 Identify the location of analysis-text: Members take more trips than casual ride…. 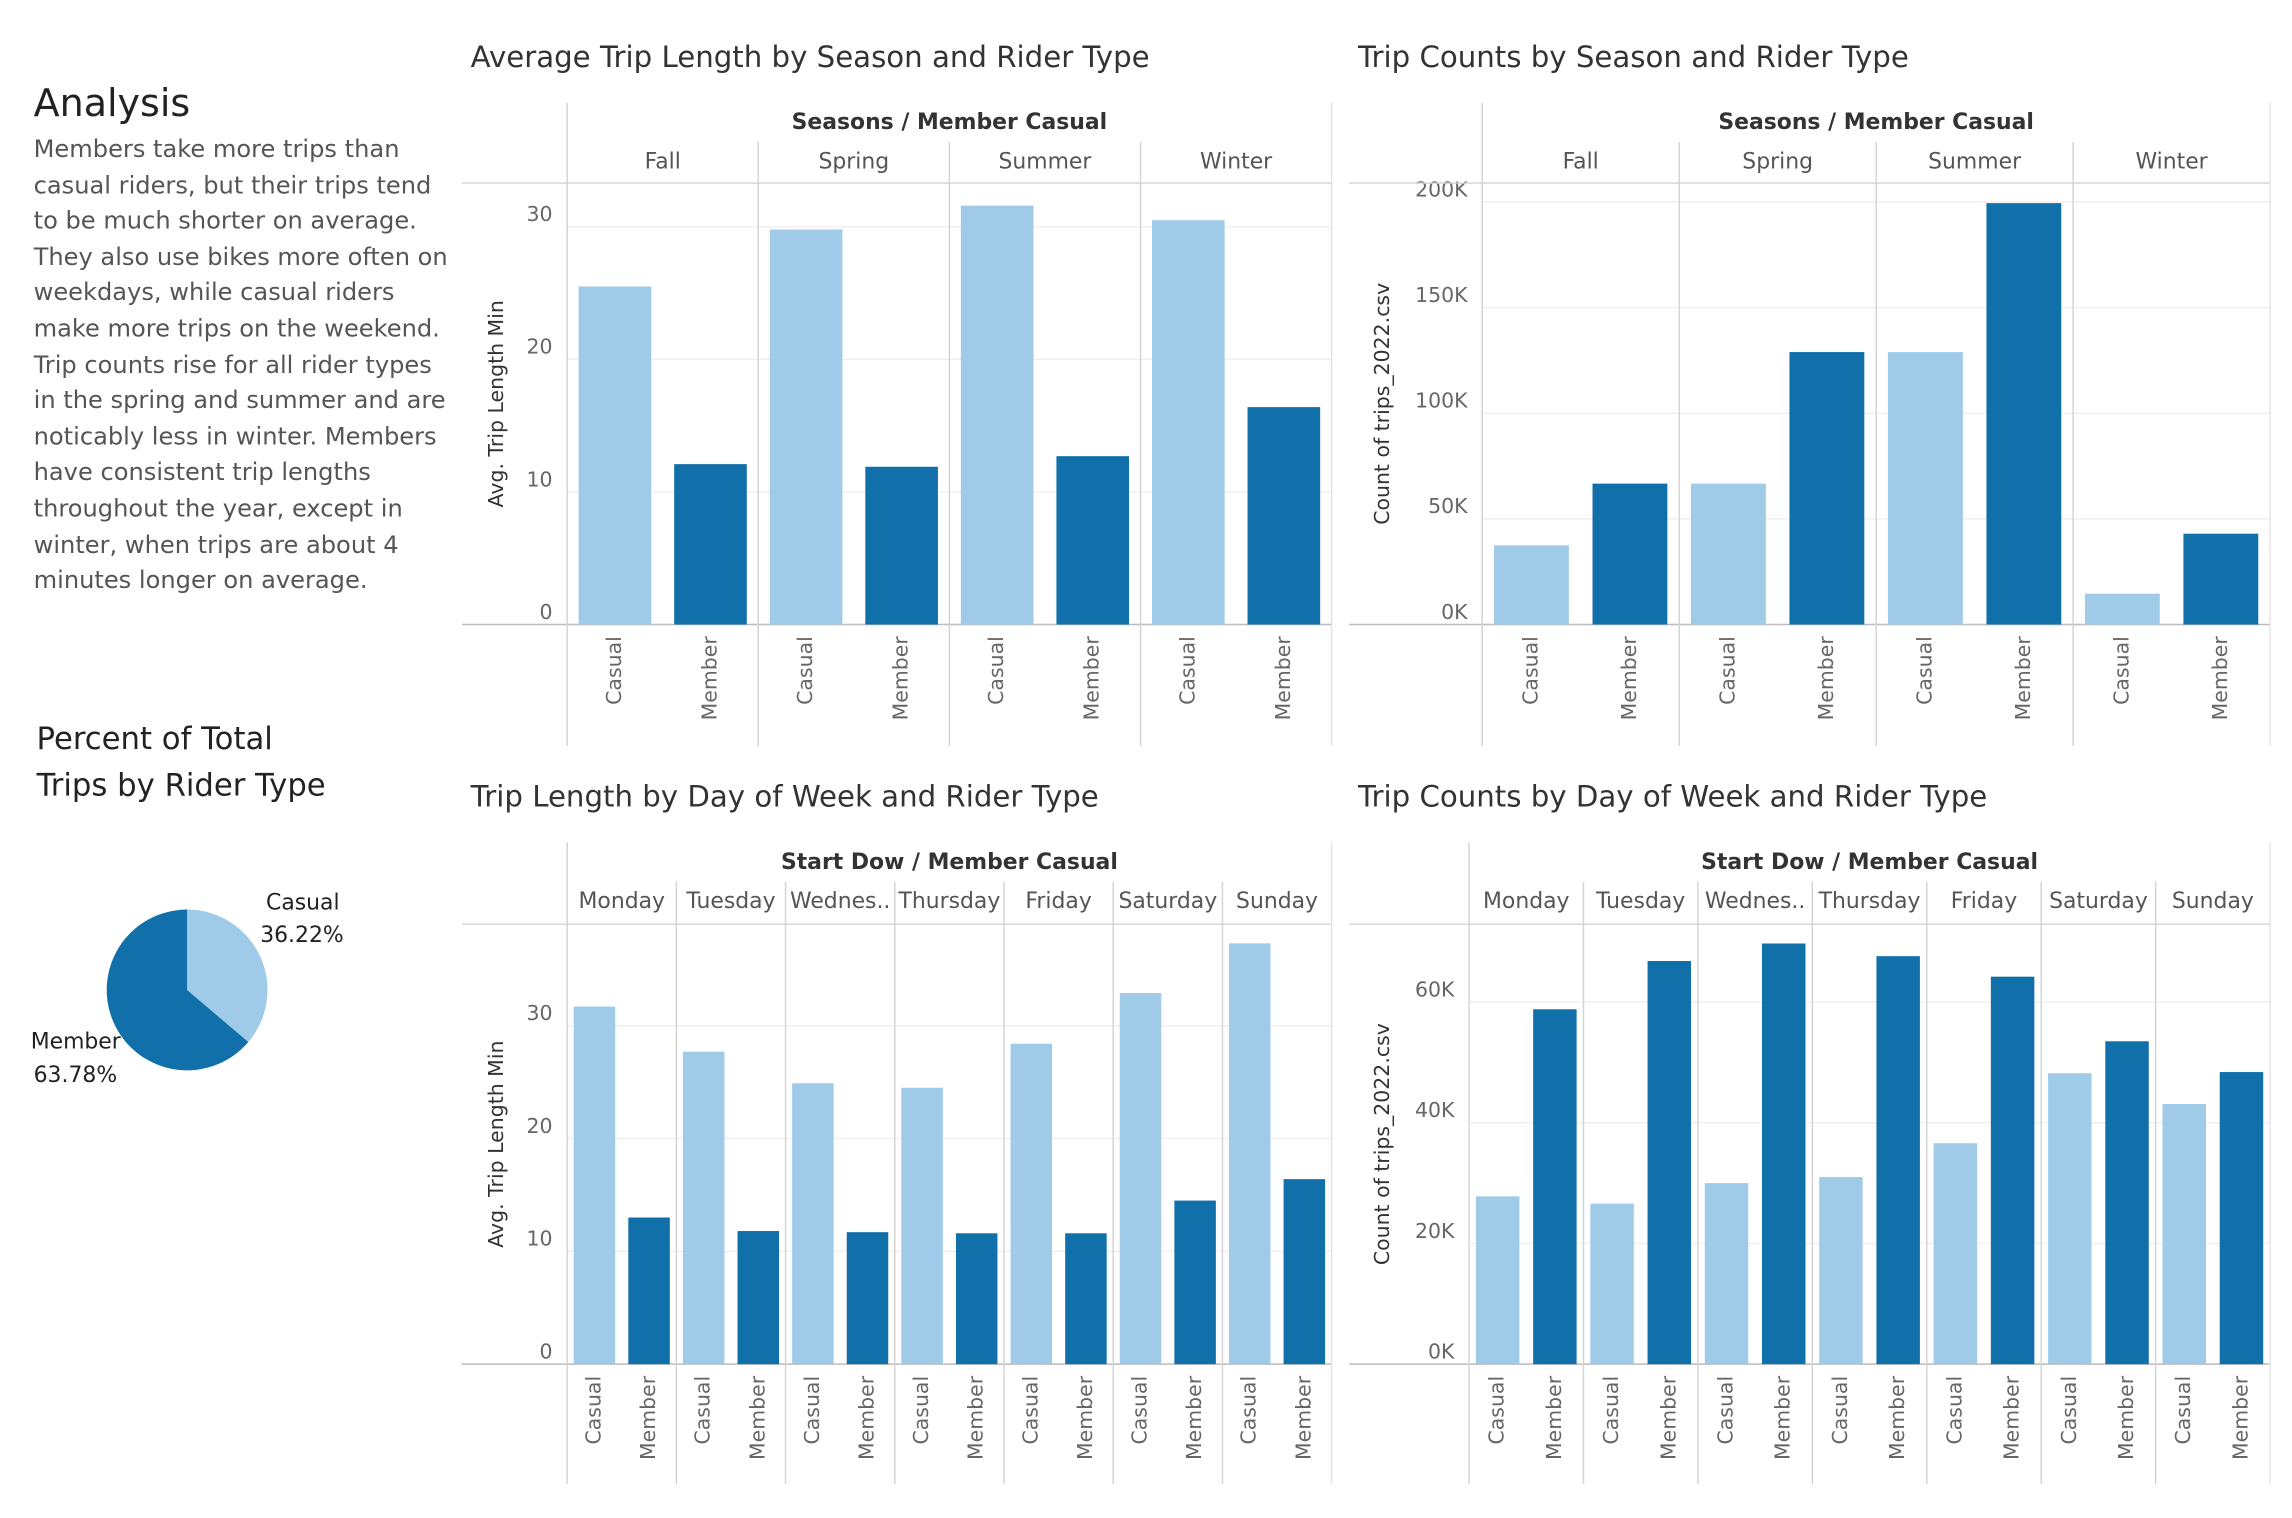
(240, 364).